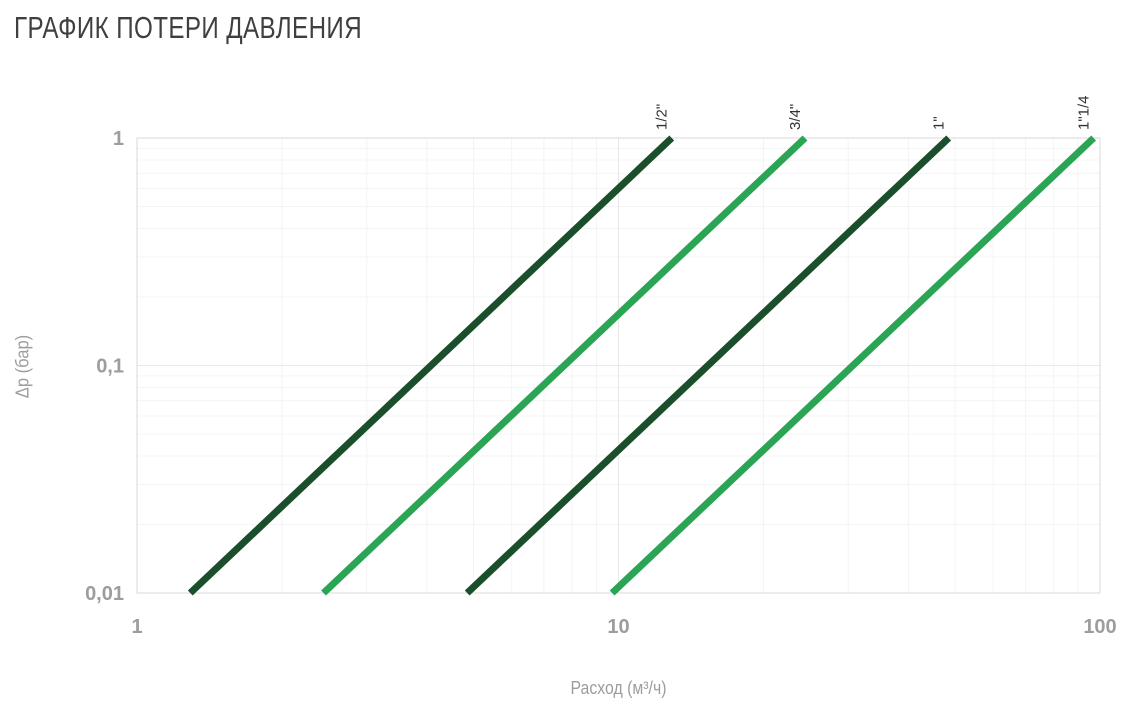  Describe the element at coordinates (118, 139) in the screenshot. I see `y-tick-label-0: 1` at that location.